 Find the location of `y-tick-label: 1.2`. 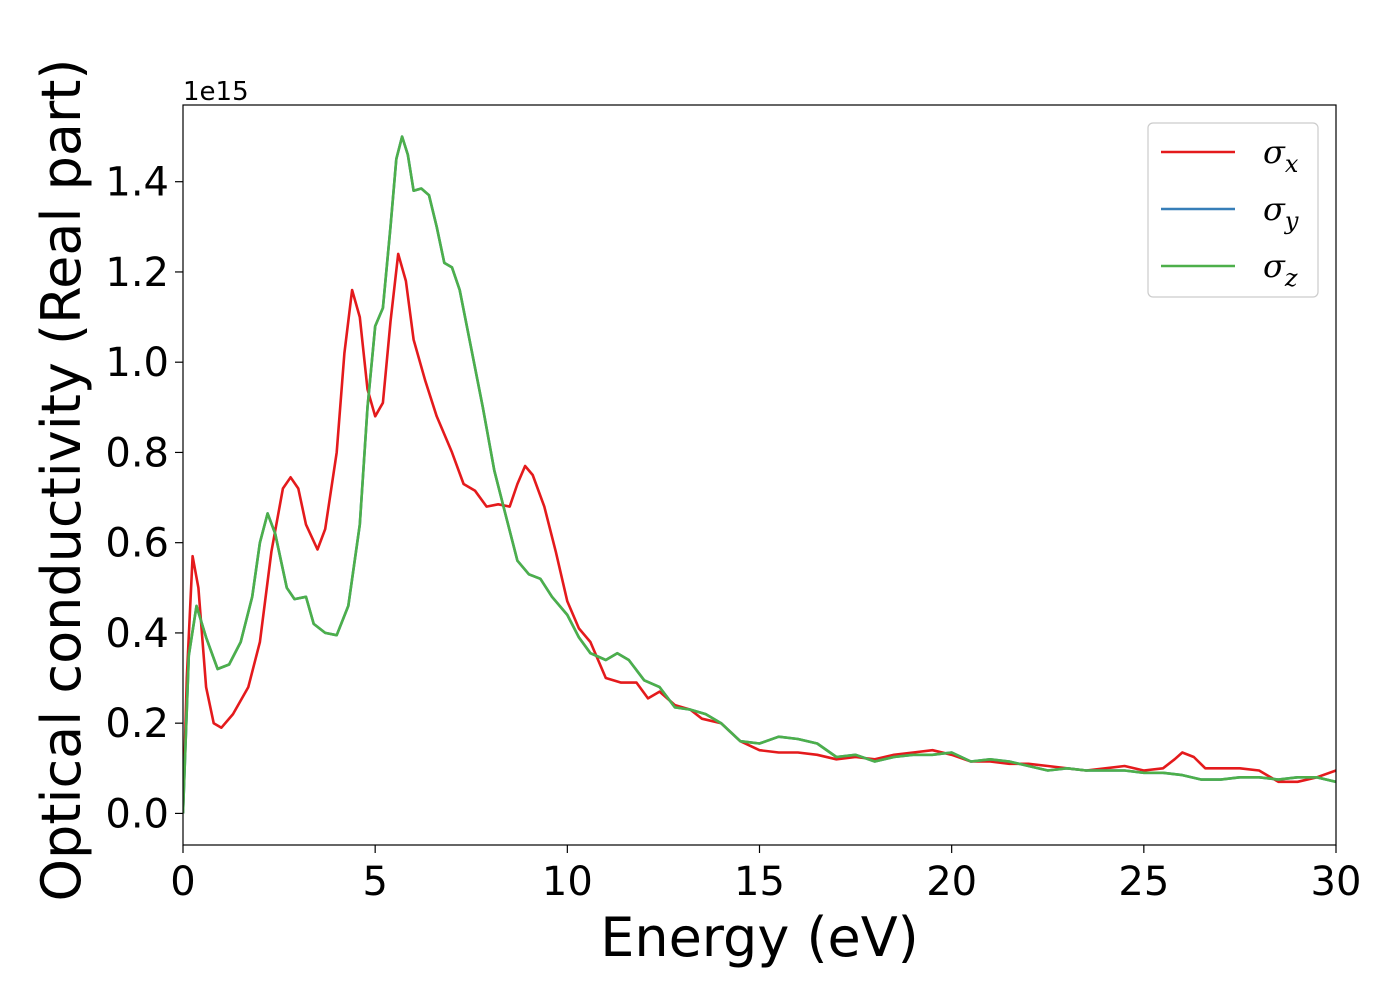

y-tick-label: 1.2 is located at coordinates (137, 273).